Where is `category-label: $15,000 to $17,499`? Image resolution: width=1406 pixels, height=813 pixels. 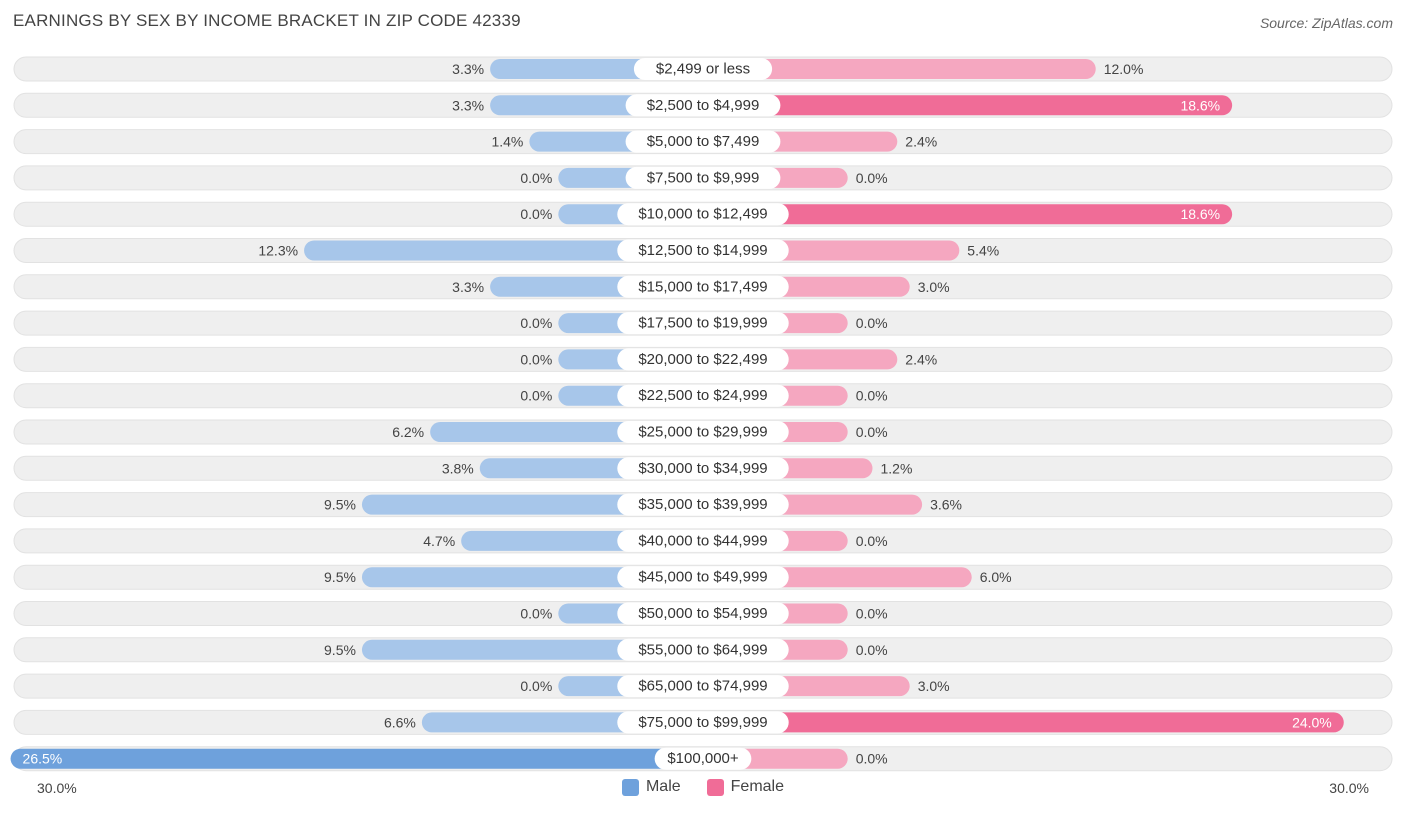 category-label: $15,000 to $17,499 is located at coordinates (702, 286).